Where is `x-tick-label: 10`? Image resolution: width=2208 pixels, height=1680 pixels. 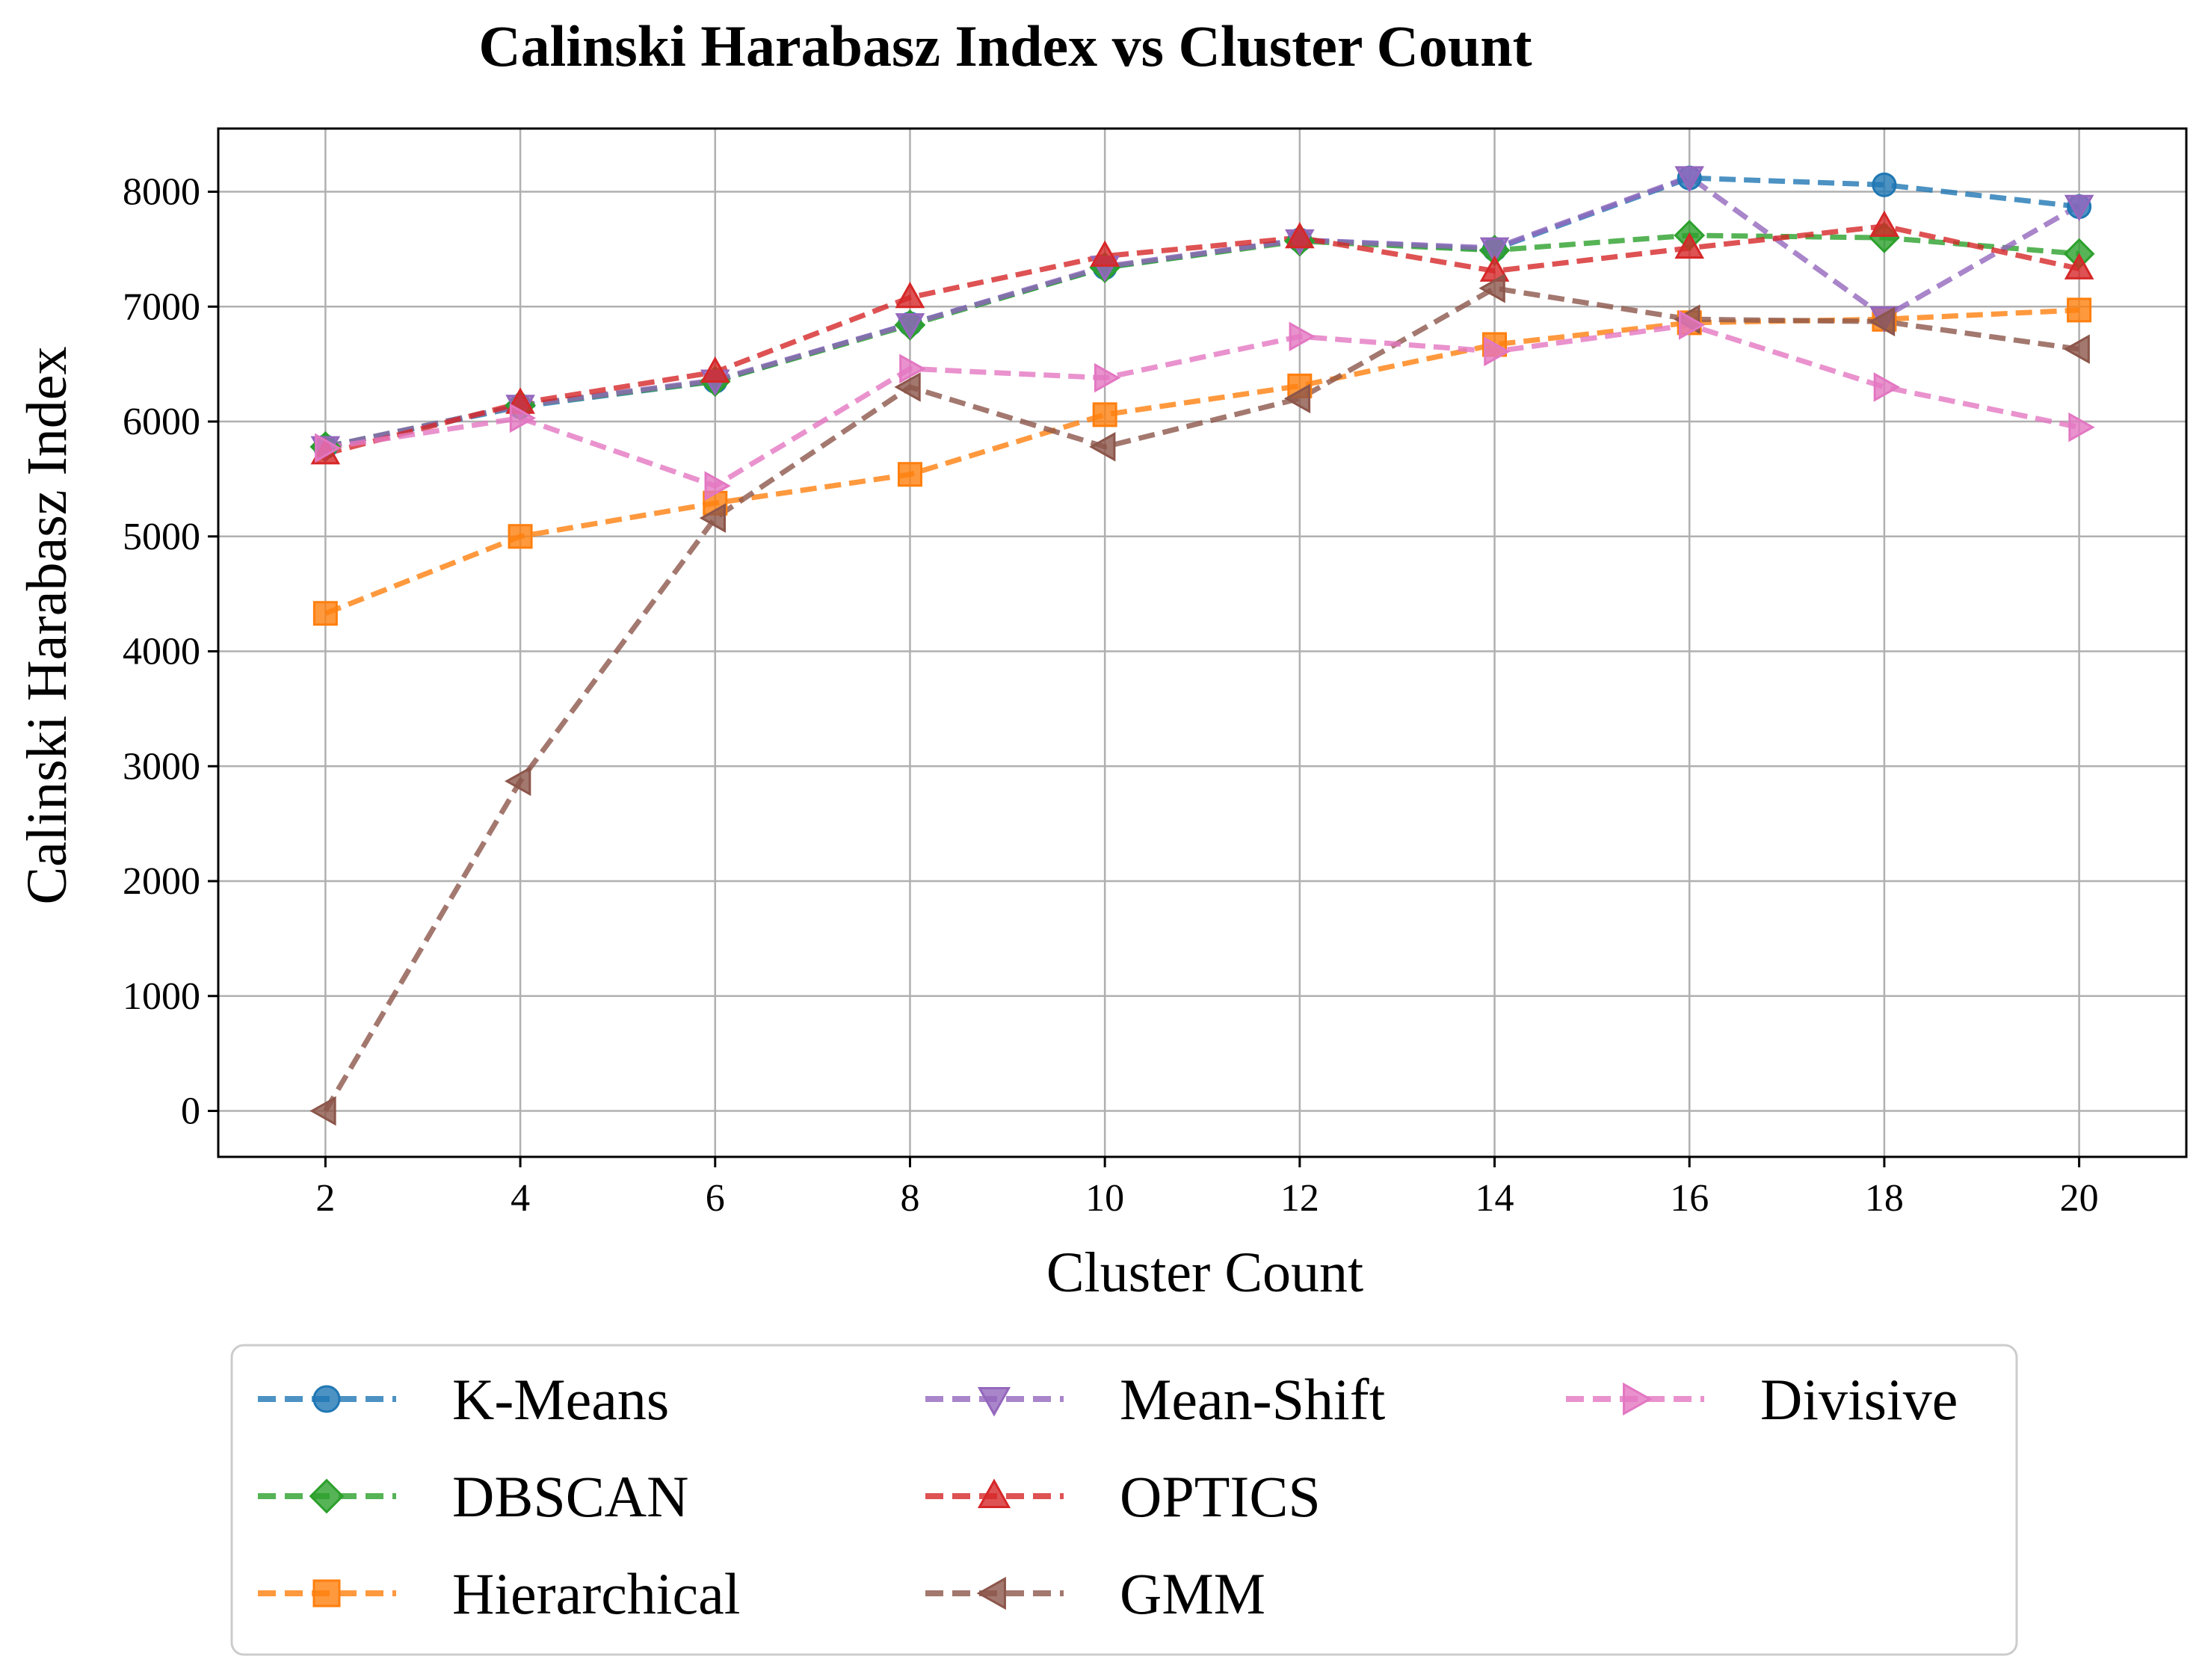 x-tick-label: 10 is located at coordinates (1104, 1198).